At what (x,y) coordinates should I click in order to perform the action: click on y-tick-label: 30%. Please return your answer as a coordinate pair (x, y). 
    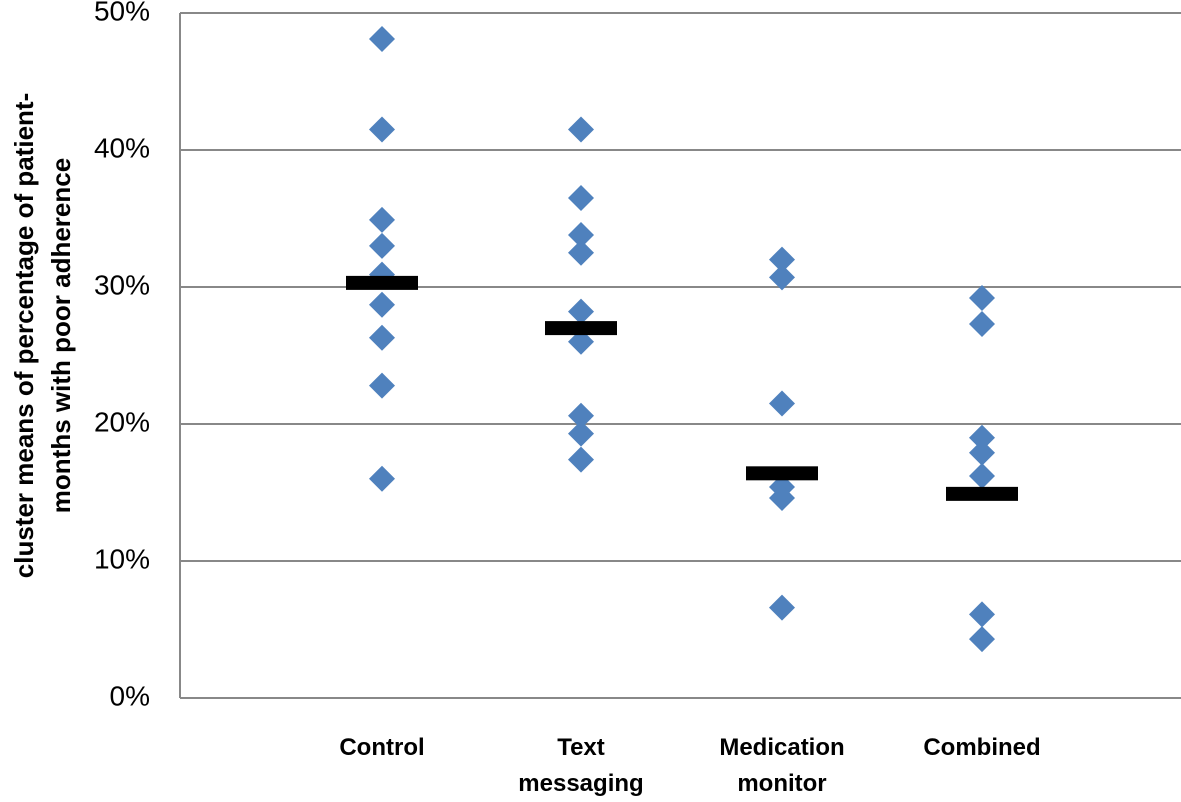
    Looking at the image, I should click on (122, 284).